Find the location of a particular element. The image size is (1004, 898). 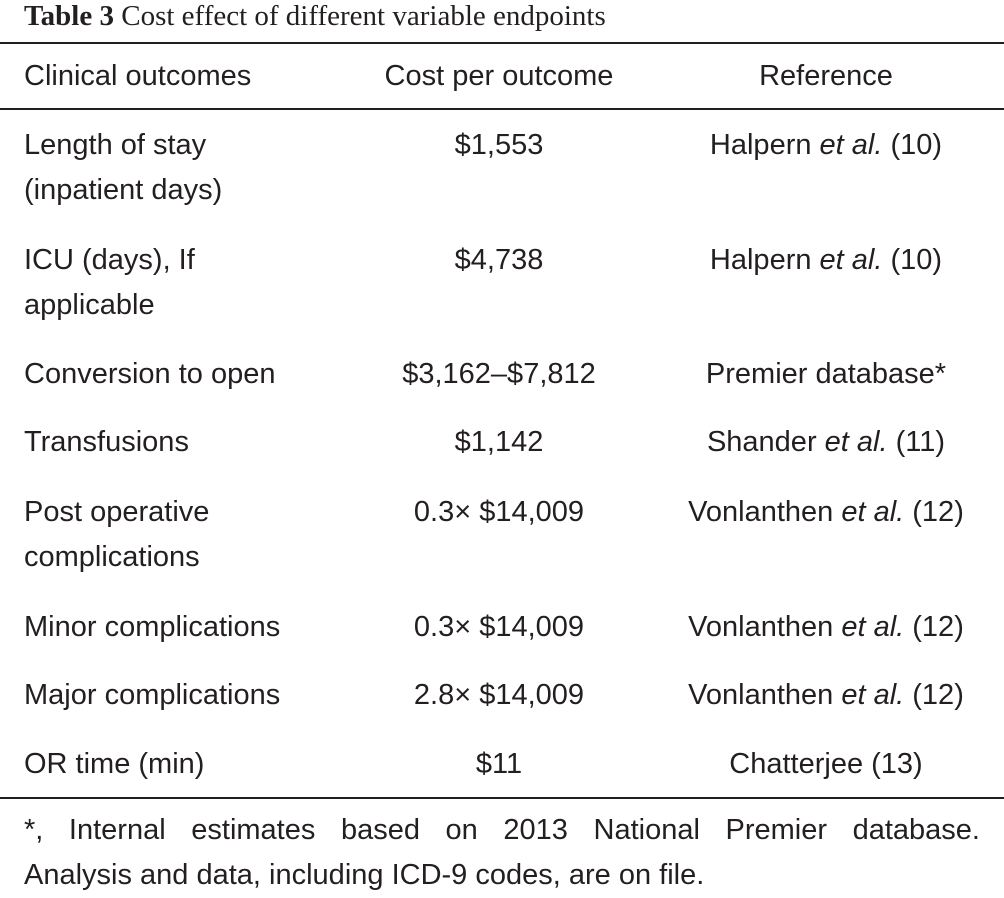

cost-cell: $1,142 is located at coordinates (499, 442).